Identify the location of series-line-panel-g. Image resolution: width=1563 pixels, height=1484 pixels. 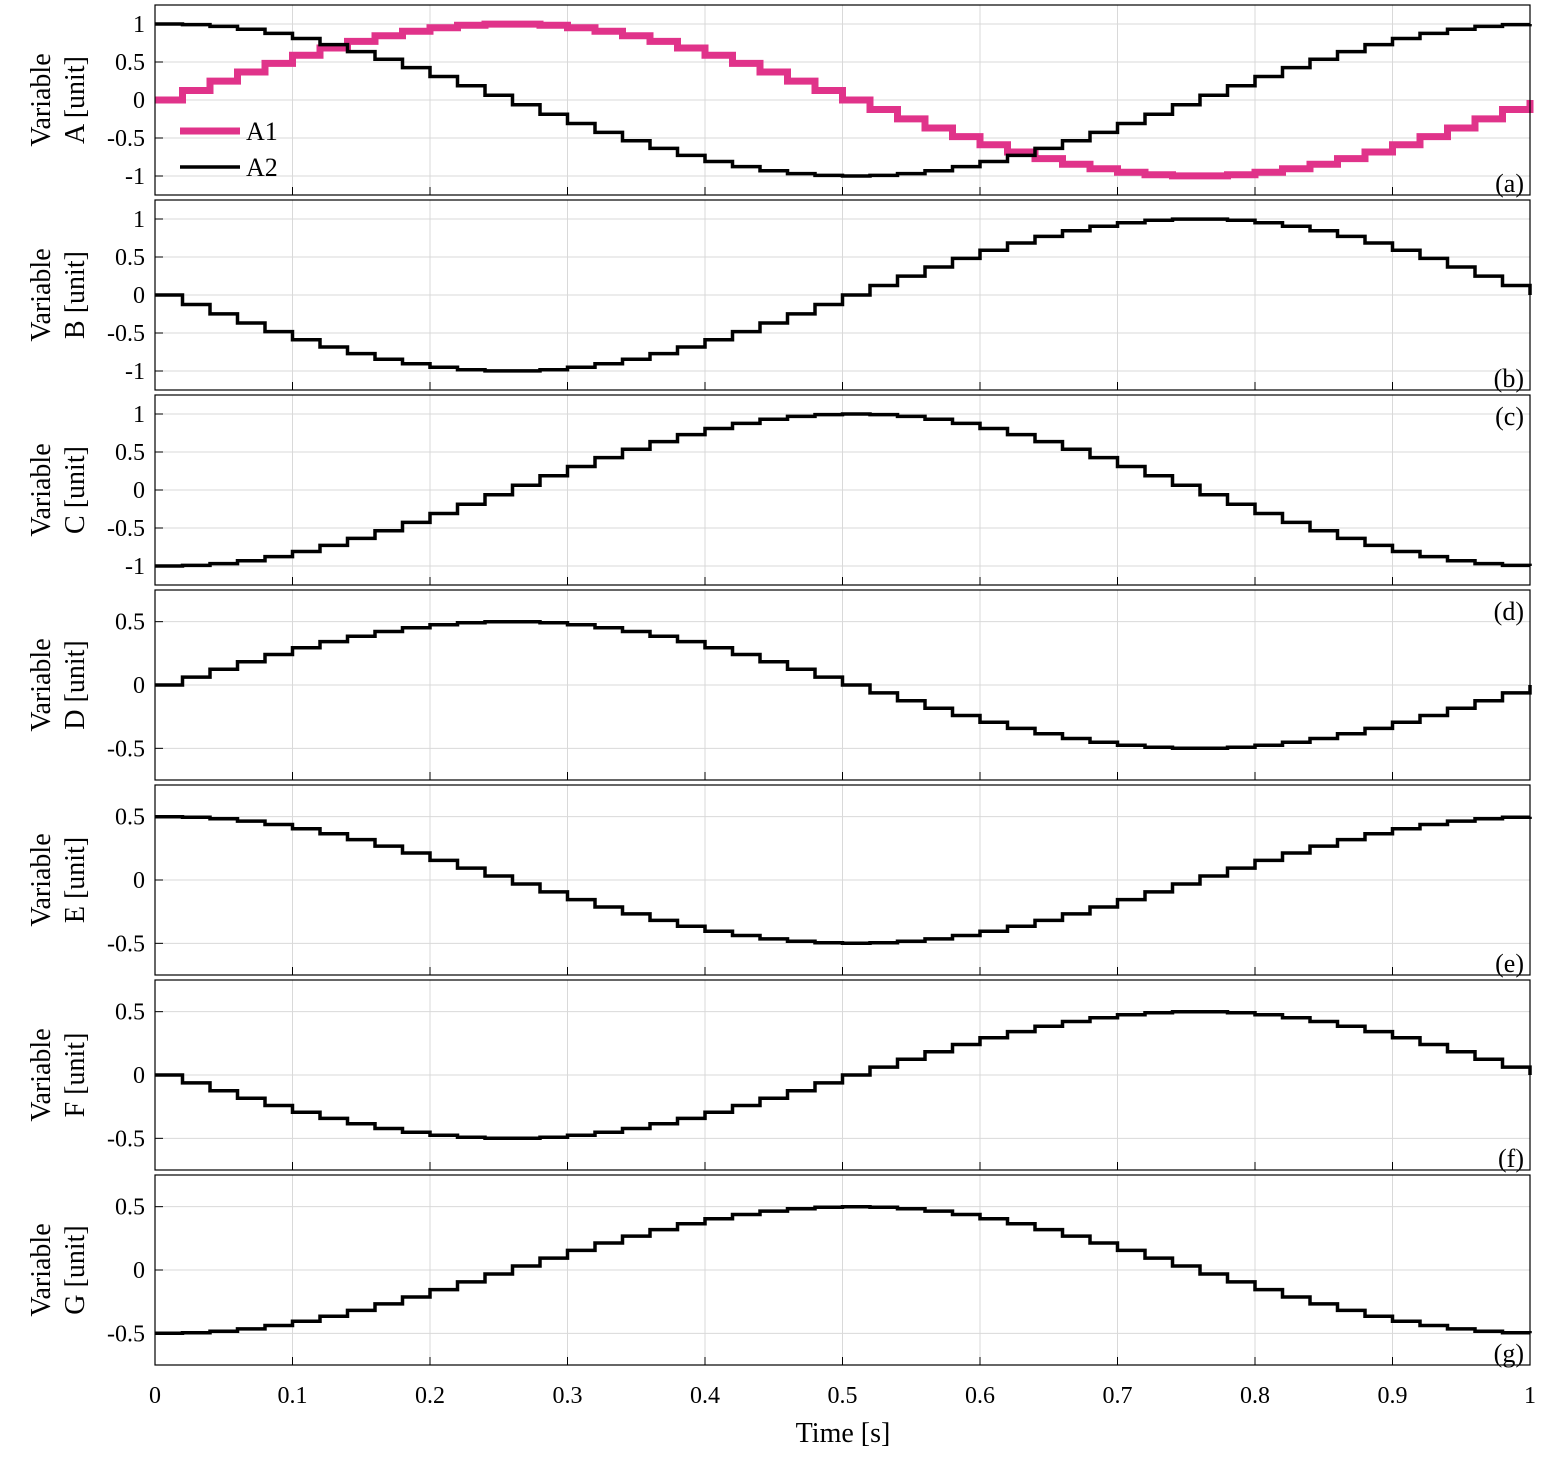
(843, 1270).